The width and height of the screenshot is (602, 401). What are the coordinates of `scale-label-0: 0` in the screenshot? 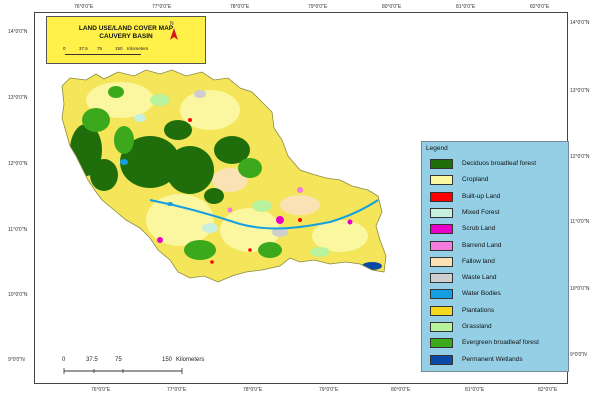 It's located at (64, 360).